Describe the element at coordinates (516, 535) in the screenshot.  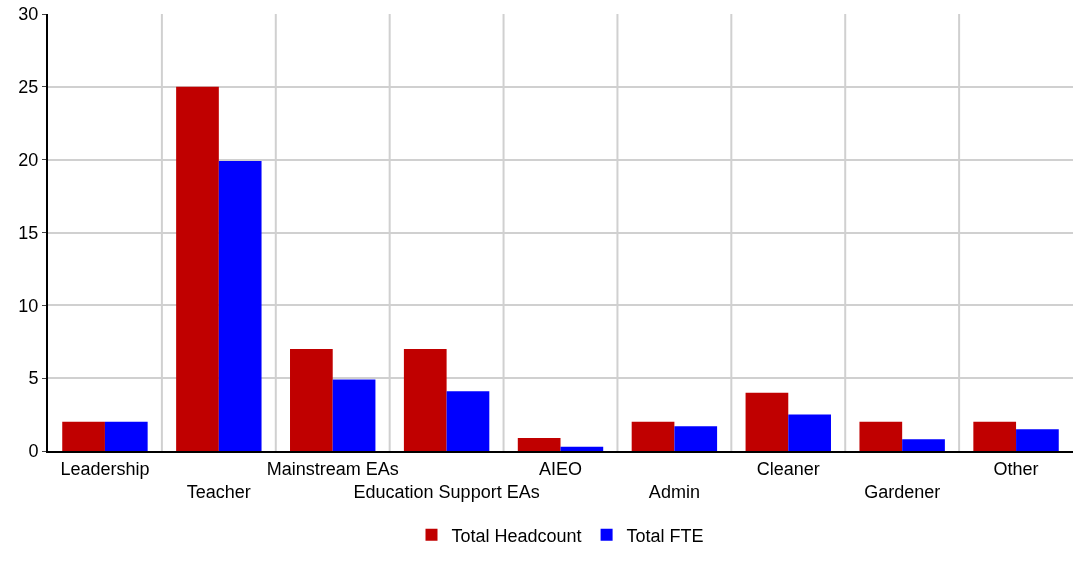
I see `legend-label: Total Headcount` at that location.